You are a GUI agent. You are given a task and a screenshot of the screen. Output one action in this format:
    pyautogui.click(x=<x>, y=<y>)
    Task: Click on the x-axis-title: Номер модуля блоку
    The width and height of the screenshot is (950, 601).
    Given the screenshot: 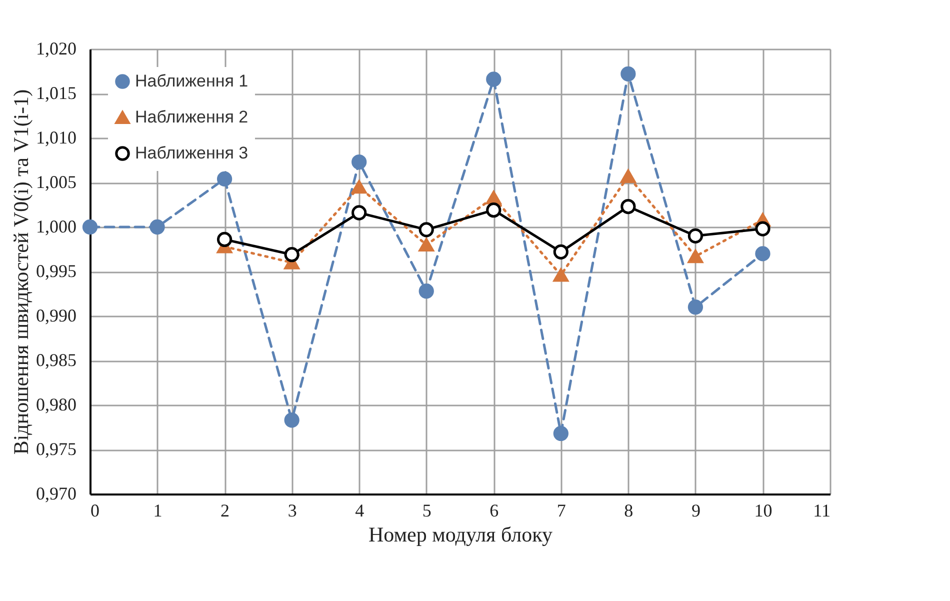 What is the action you would take?
    pyautogui.click(x=460, y=534)
    